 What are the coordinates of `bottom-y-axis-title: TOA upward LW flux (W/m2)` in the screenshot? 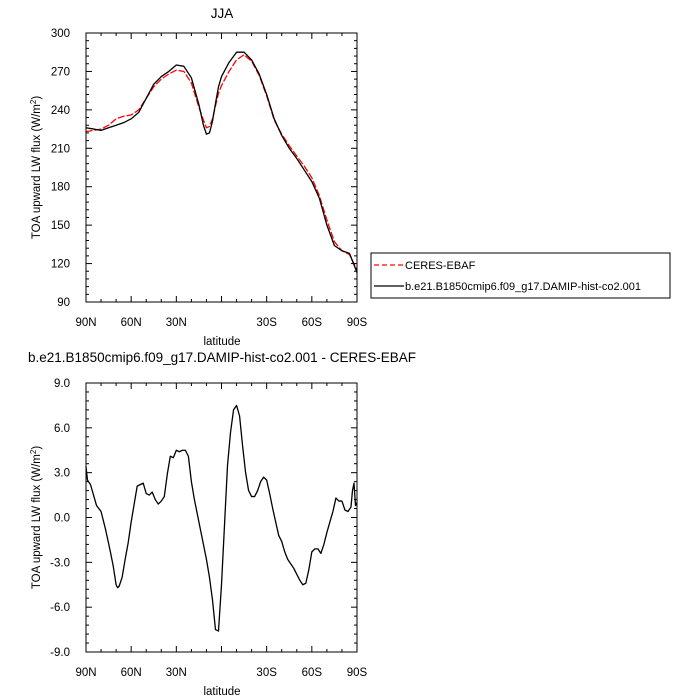 It's located at (36, 518).